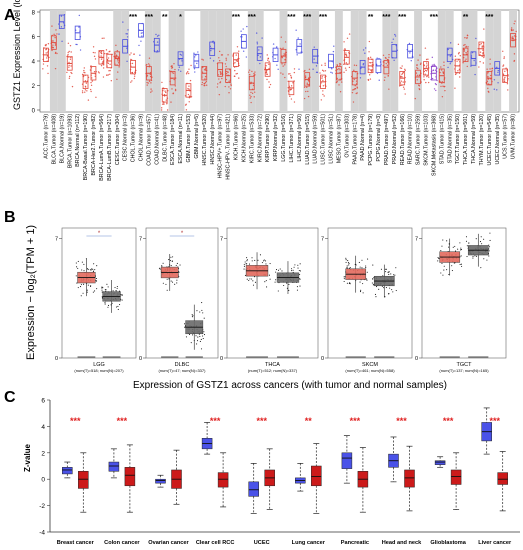 This screenshot has height=550, width=523. I want to click on panel-a-category-label: LGG.Tumor (n=516), so click(284, 138).